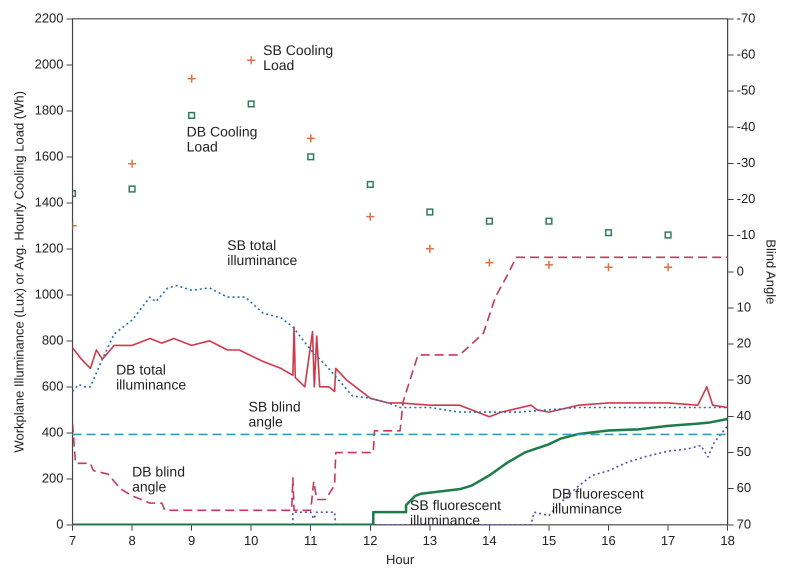 Image resolution: width=796 pixels, height=578 pixels. I want to click on y-tick-label: 1800, so click(49, 110).